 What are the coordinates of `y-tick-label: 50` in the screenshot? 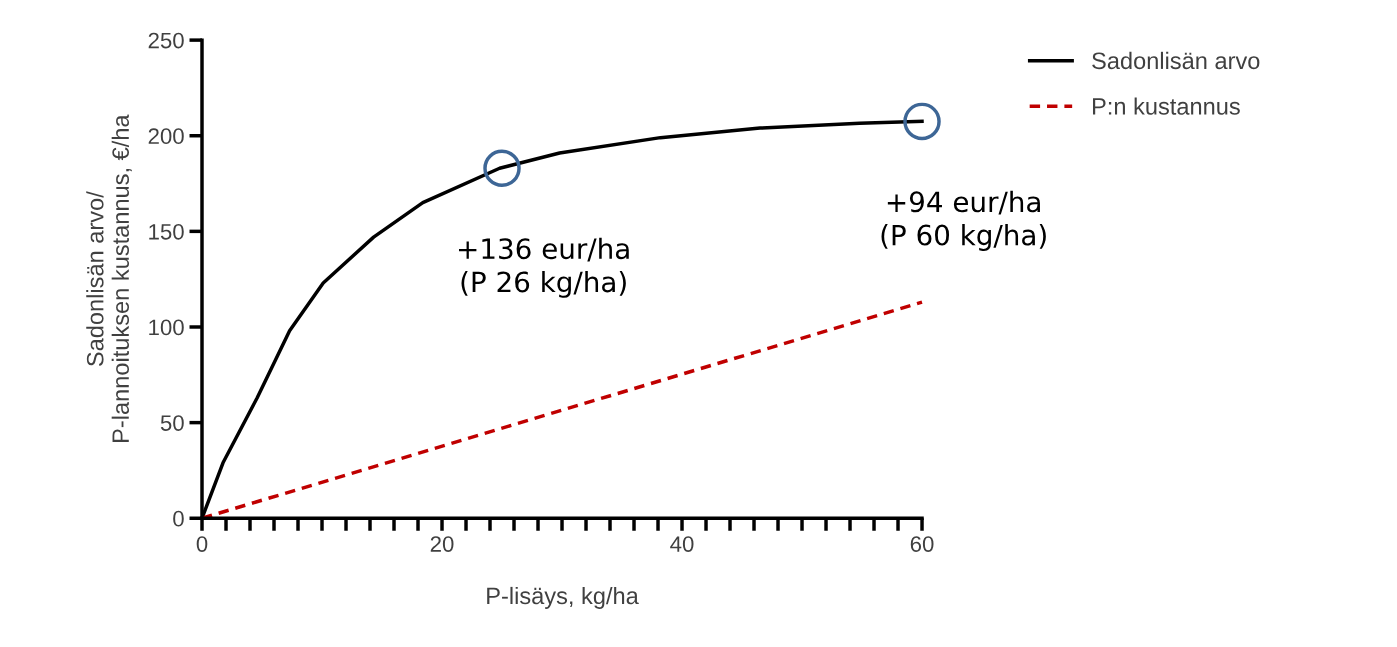 It's located at (172, 423).